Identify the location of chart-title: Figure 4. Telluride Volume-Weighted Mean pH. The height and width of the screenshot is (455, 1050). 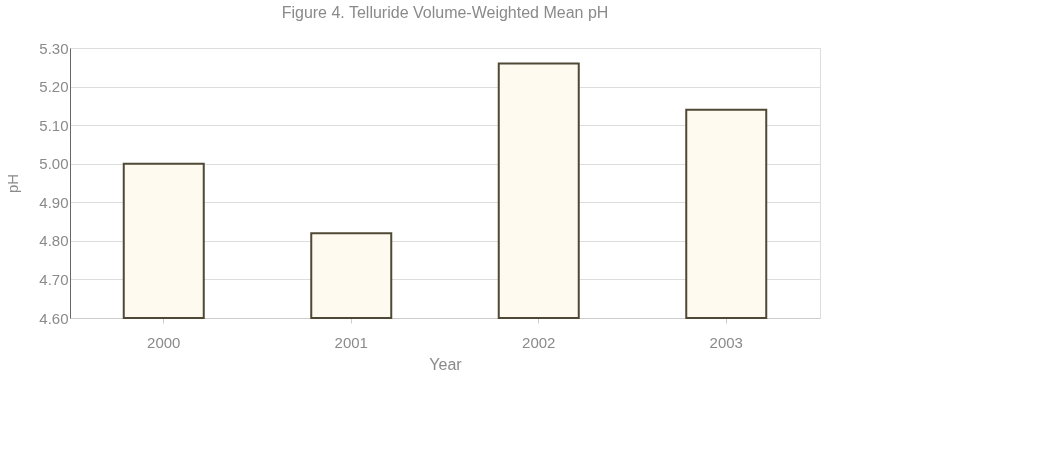
(445, 12).